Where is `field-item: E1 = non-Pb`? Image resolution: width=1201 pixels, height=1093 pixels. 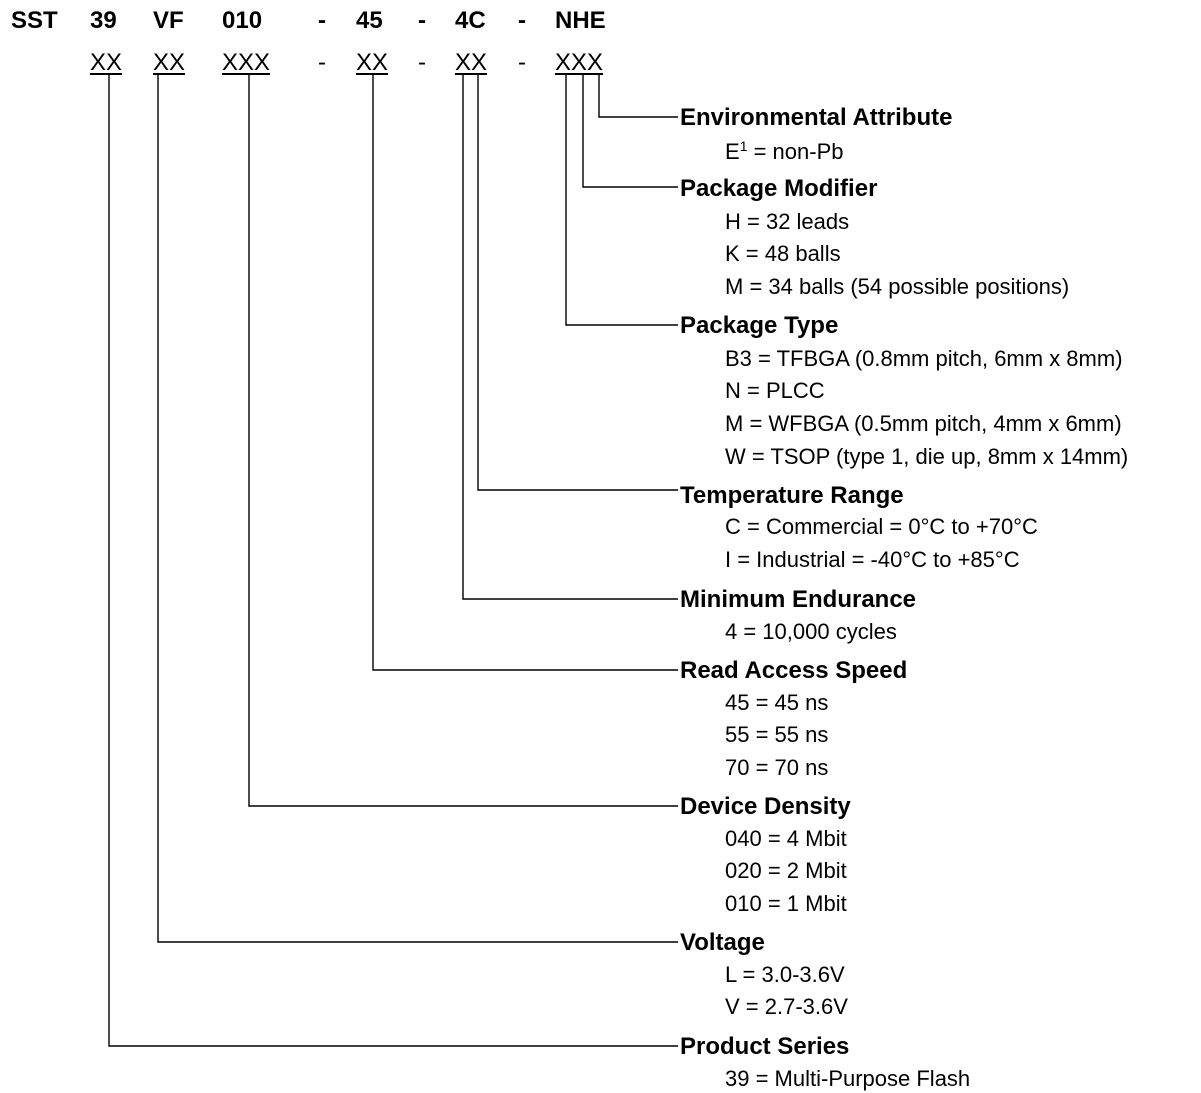
field-item: E1 = non-Pb is located at coordinates (784, 151).